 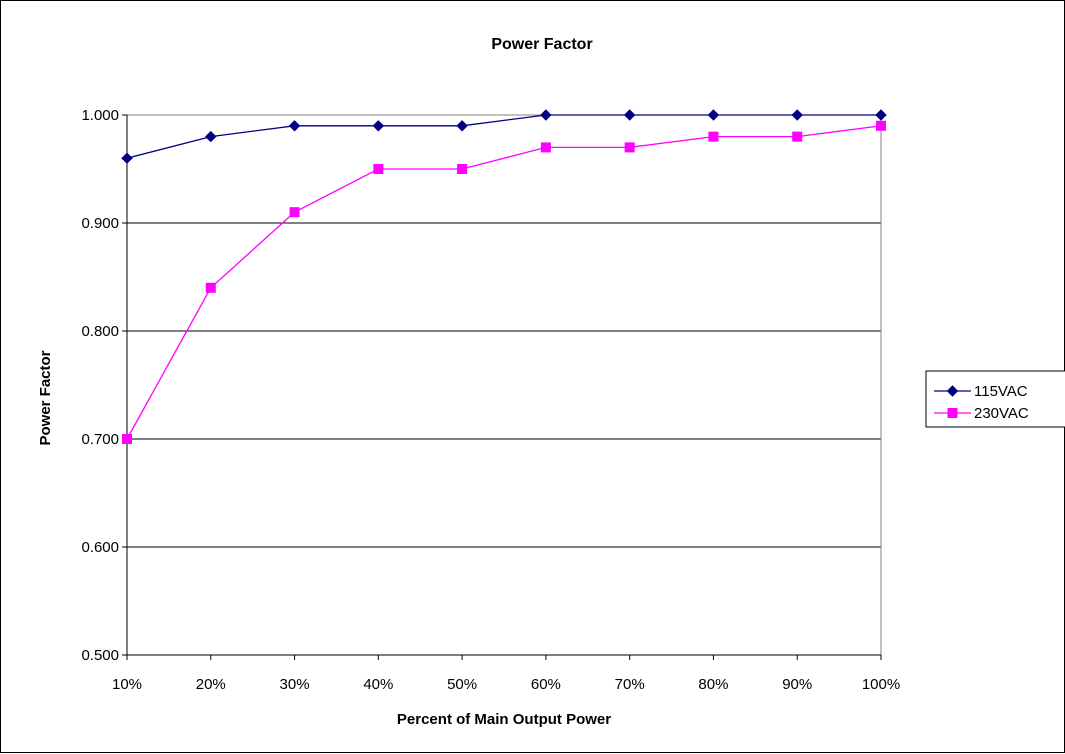 I want to click on y-tick-label: 0.600, so click(x=100, y=547).